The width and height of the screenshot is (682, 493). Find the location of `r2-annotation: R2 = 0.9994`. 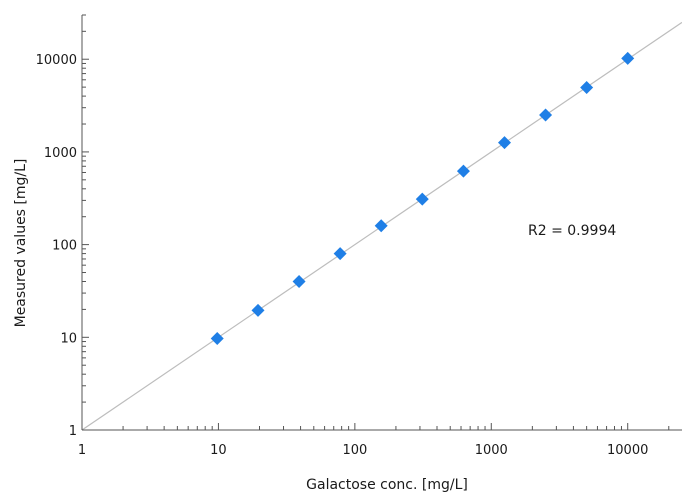

r2-annotation: R2 = 0.9994 is located at coordinates (572, 231).